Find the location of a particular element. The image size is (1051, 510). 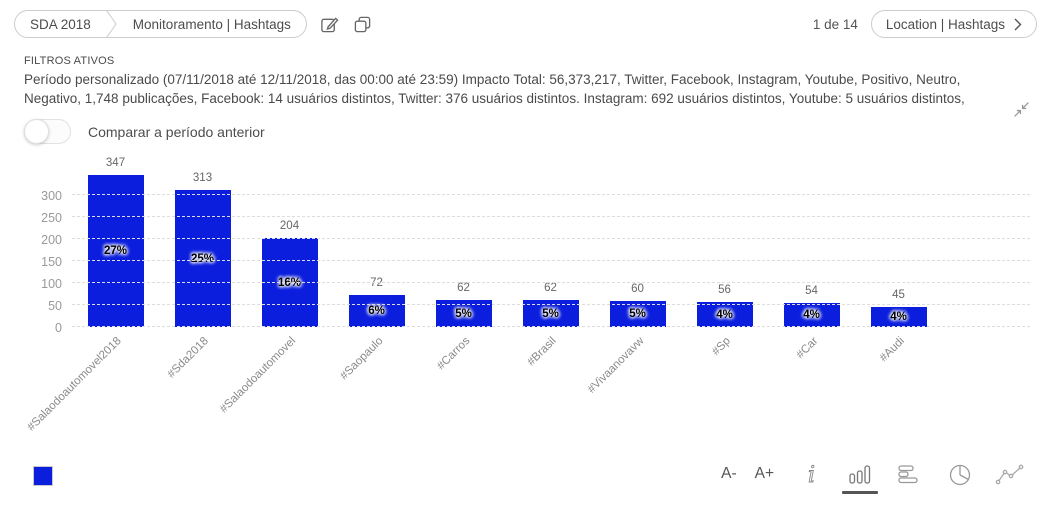

bar: 6% is located at coordinates (376, 311).